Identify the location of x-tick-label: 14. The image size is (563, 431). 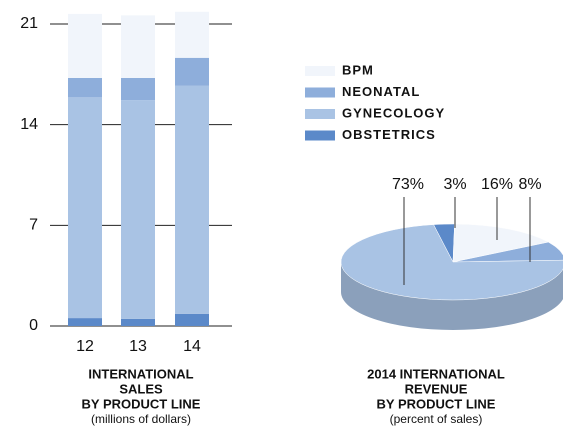
(192, 346).